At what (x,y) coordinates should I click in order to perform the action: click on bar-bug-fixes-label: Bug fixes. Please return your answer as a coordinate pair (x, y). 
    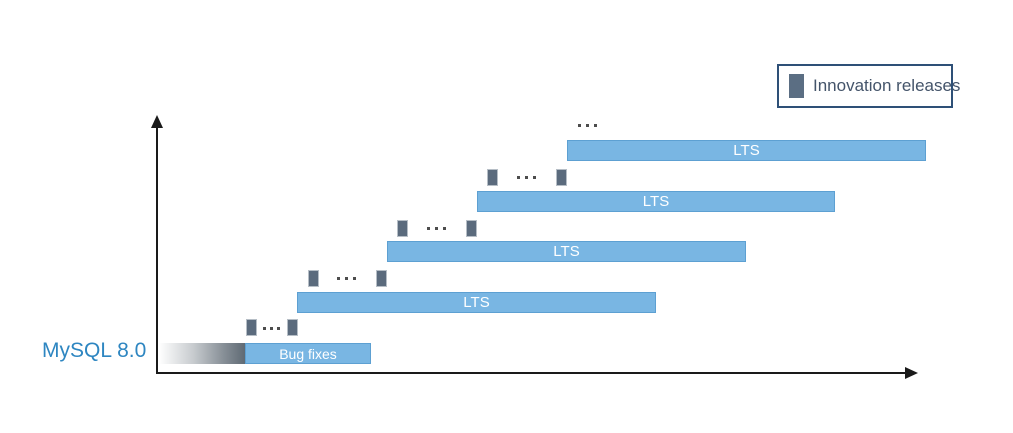
    Looking at the image, I should click on (308, 353).